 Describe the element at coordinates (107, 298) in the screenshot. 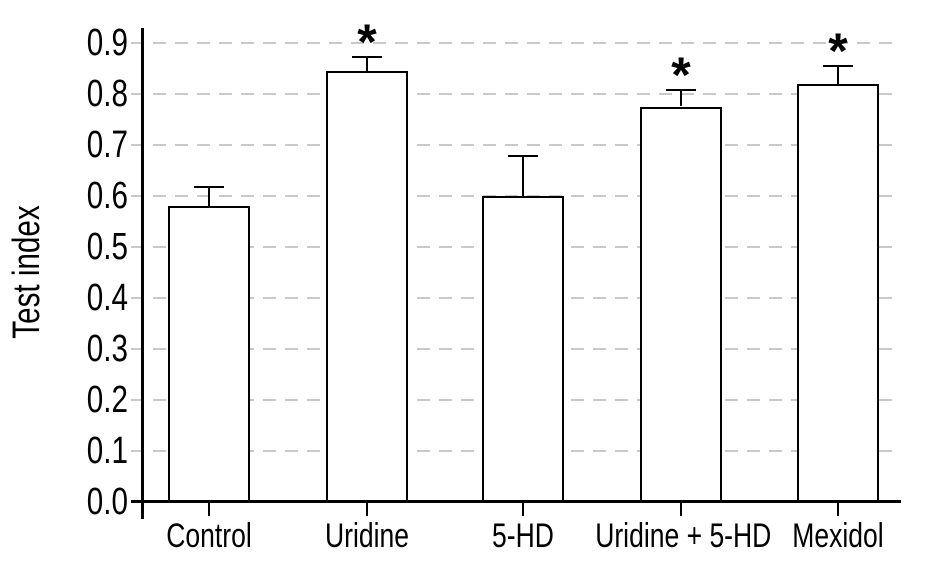

I see `y-tick-label: 0.4` at that location.